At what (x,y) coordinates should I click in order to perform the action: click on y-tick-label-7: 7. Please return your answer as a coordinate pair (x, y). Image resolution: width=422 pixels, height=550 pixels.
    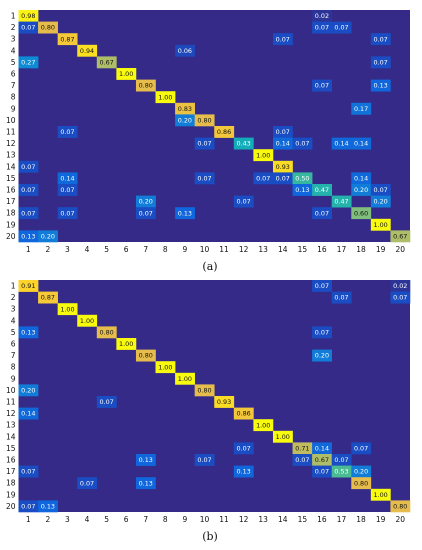
    Looking at the image, I should click on (13, 85).